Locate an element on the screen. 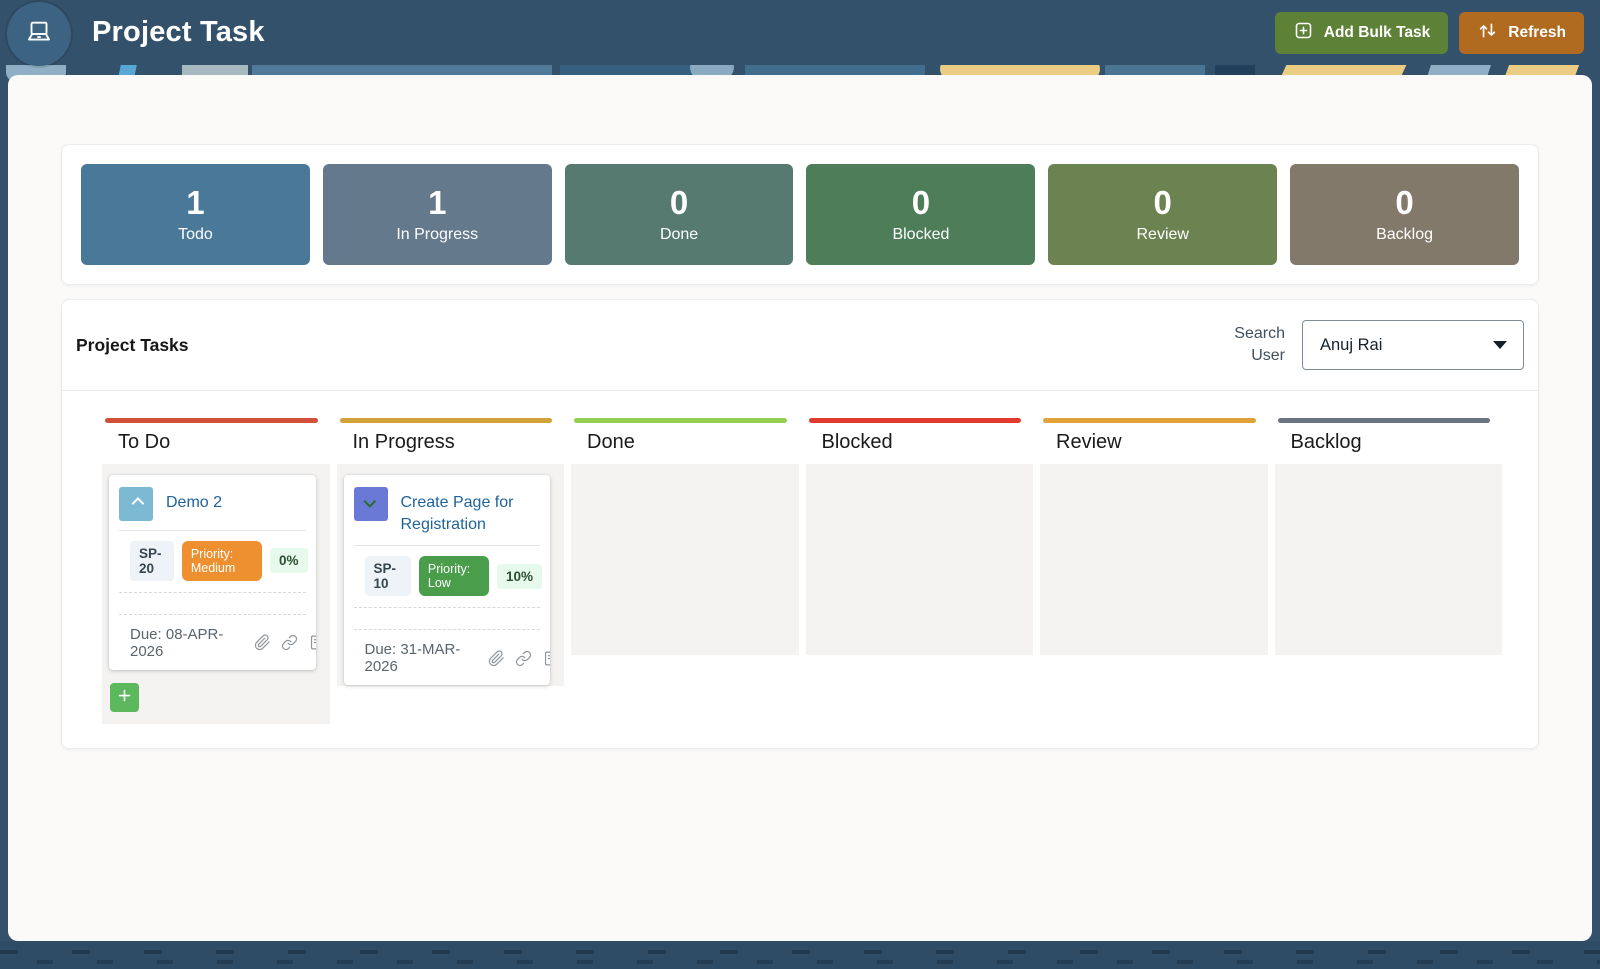 This screenshot has width=1600, height=969. priority-badge: Priority: Low is located at coordinates (453, 576).